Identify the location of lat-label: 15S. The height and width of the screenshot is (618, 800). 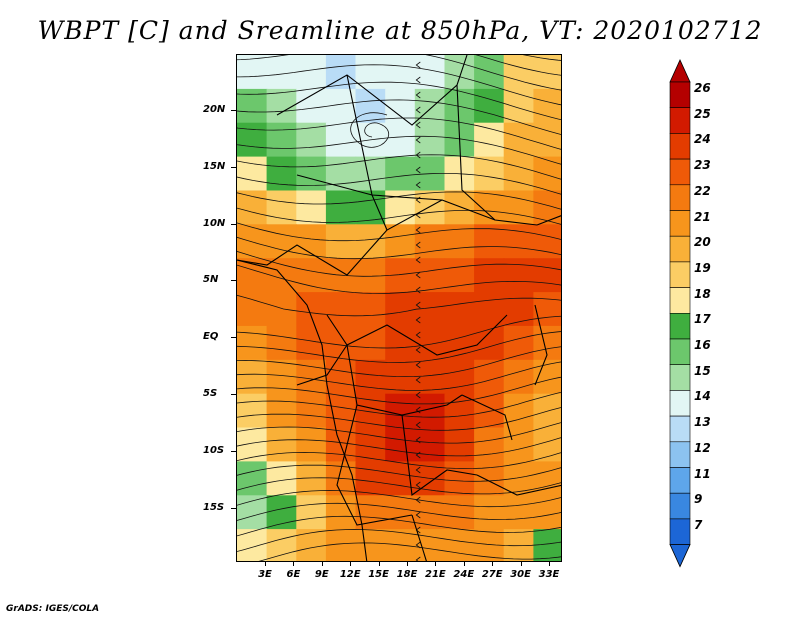
(214, 507).